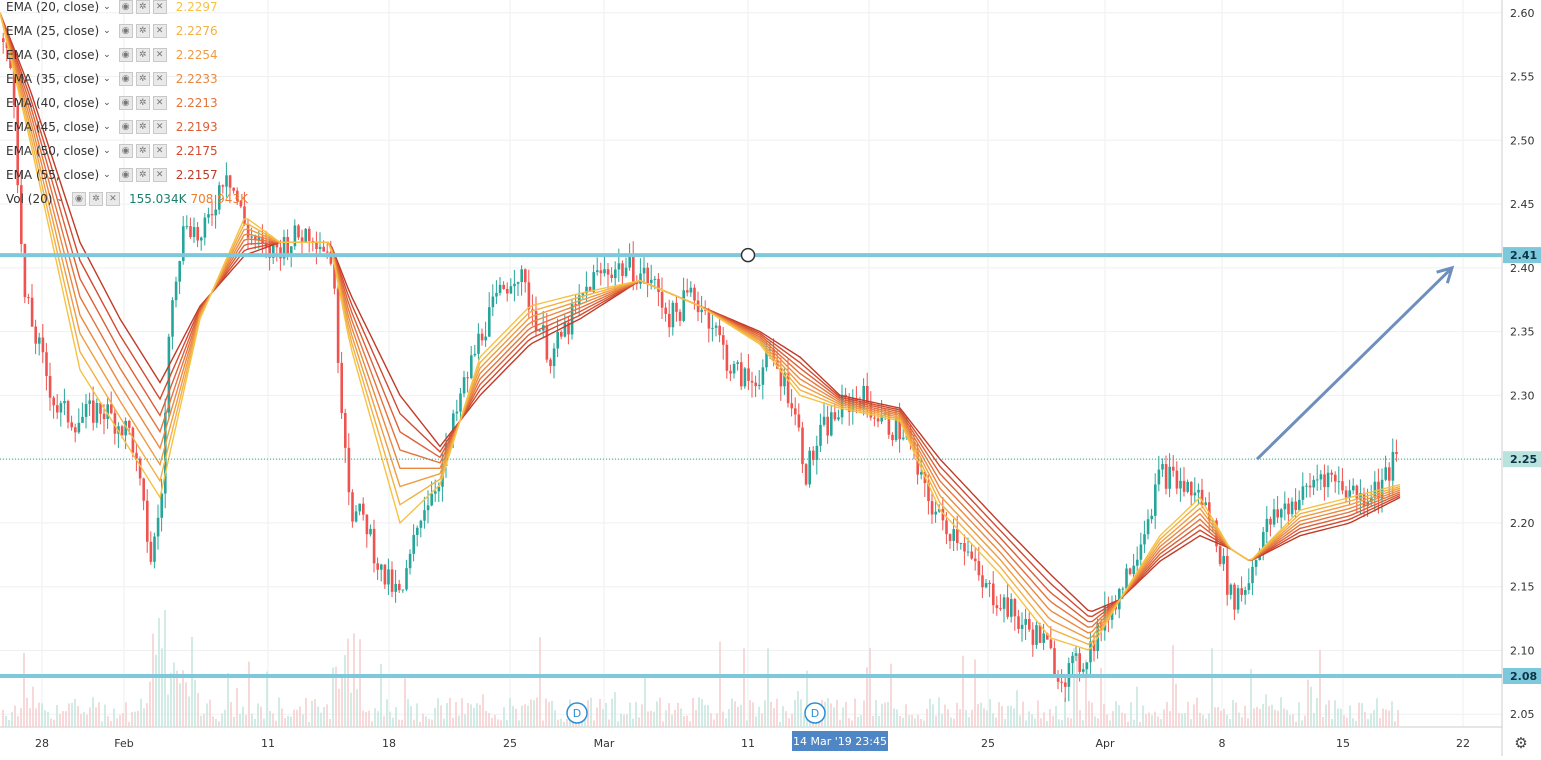 This screenshot has width=1541, height=760. Describe the element at coordinates (112, 31) in the screenshot. I see `legend-row: EMA (25, close) ⌄ ◉ ✲ ✕ 2.2276` at that location.